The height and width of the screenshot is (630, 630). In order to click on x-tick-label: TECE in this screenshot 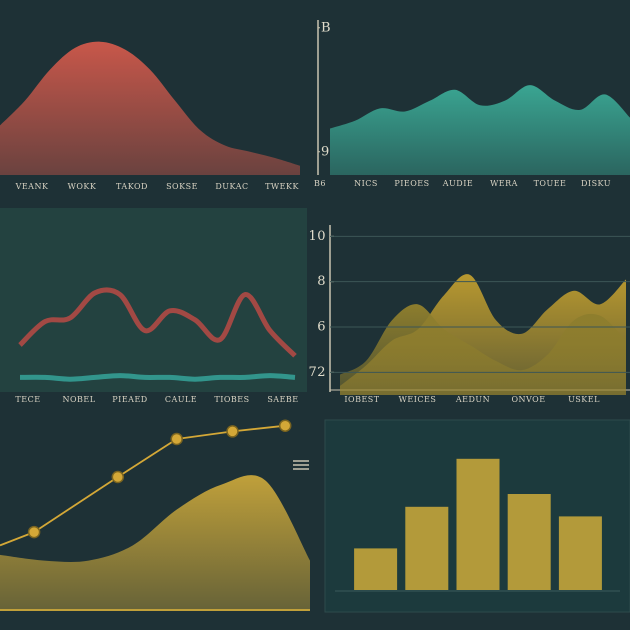, I will do `click(27, 399)`.